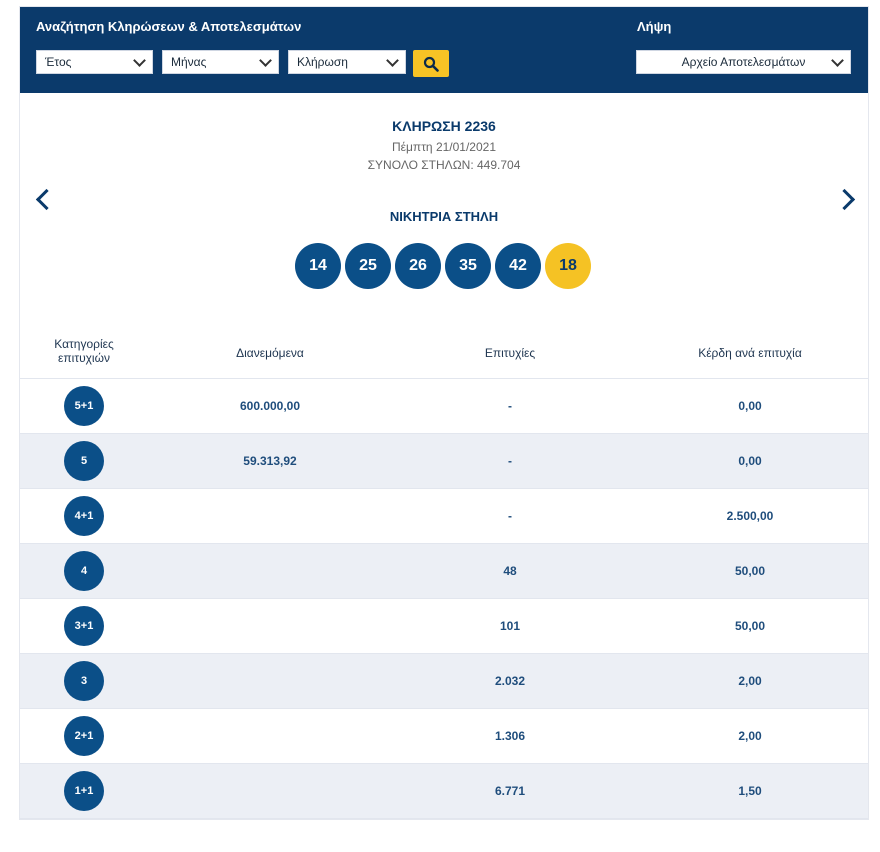 This screenshot has width=880, height=852. Describe the element at coordinates (444, 165) in the screenshot. I see `draw-total-columns: ΣΥΝΟΛΟ ΣΤΗΛΩΝ: 449.704` at that location.